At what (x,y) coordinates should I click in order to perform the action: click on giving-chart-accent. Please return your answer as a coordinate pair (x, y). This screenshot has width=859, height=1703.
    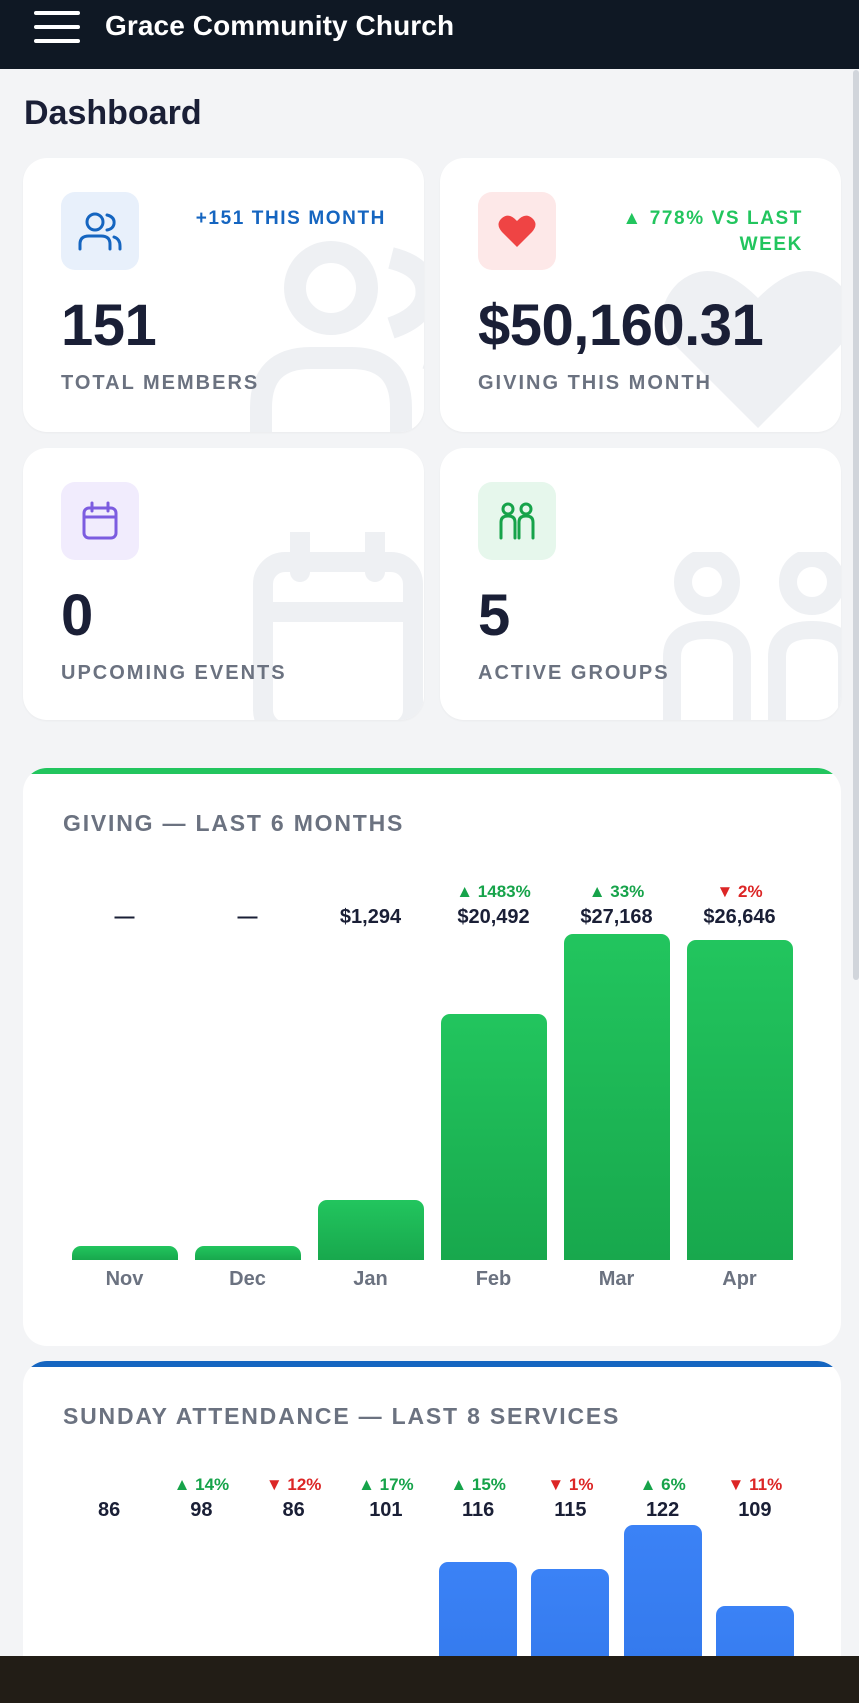
    Looking at the image, I should click on (432, 771).